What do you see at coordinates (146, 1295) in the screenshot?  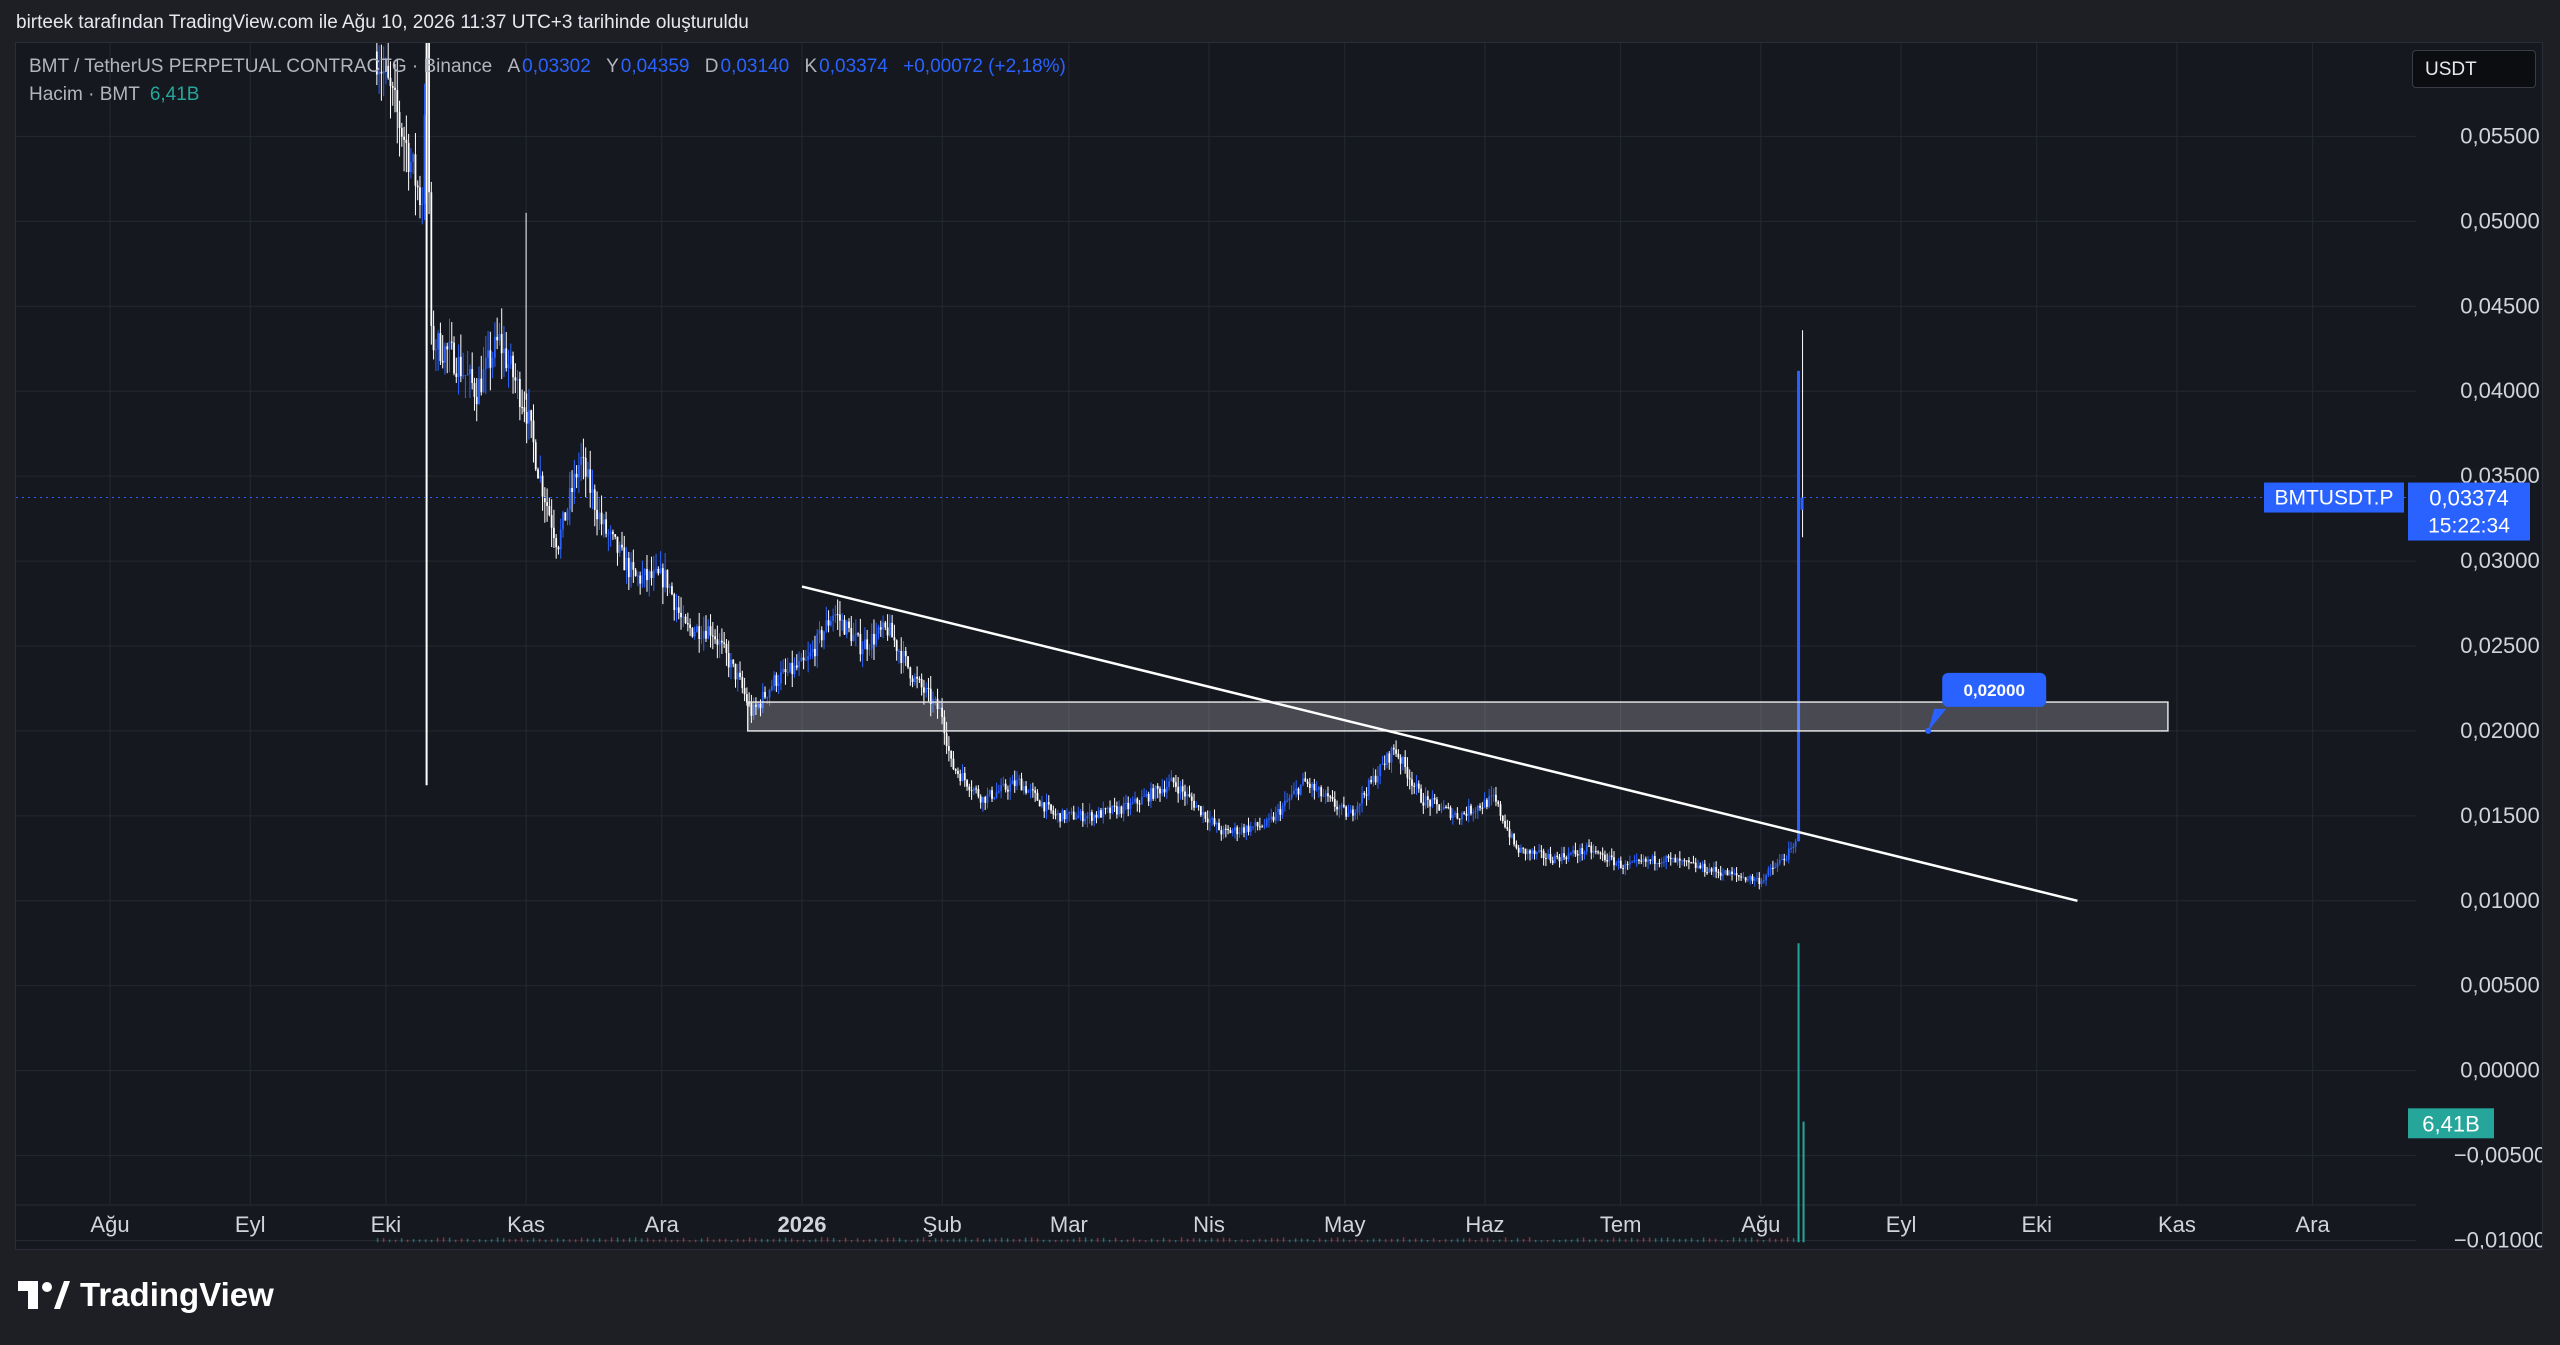 I see `tradingview-logo: TradingView` at bounding box center [146, 1295].